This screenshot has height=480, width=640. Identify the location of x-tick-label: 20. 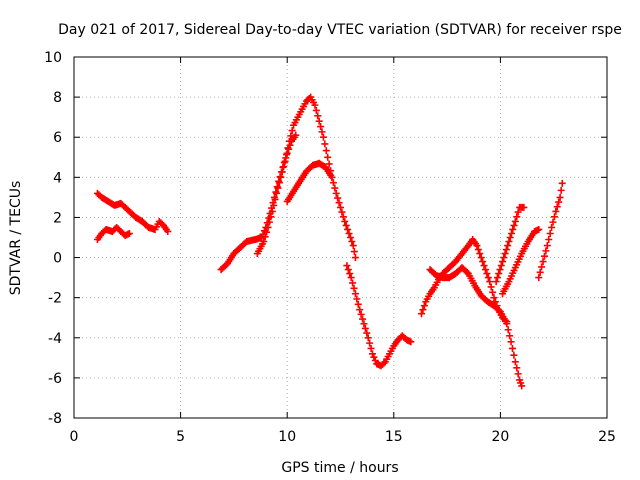
(500, 437).